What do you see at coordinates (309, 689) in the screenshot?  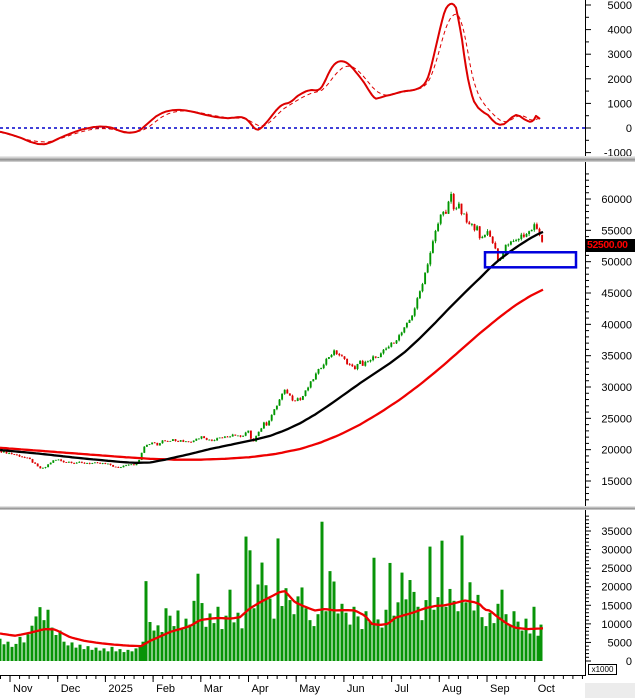 I see `month-label: May` at bounding box center [309, 689].